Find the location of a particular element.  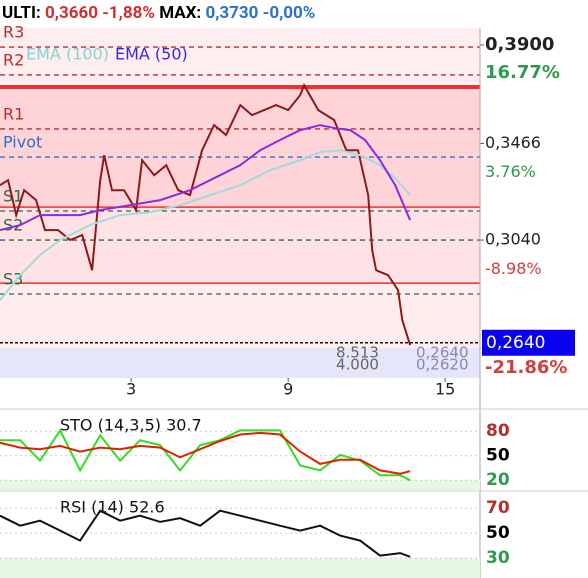

pivot-label: R2 is located at coordinates (13, 59).